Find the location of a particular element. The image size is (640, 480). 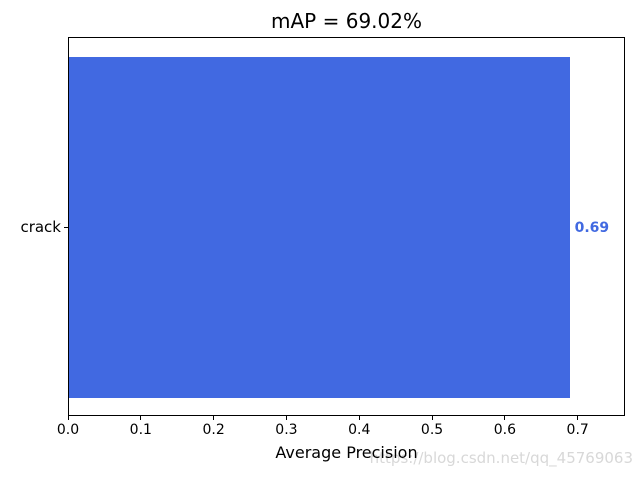

watermark-text: https://blog.csdn.net/qq_45769063 is located at coordinates (501, 458).